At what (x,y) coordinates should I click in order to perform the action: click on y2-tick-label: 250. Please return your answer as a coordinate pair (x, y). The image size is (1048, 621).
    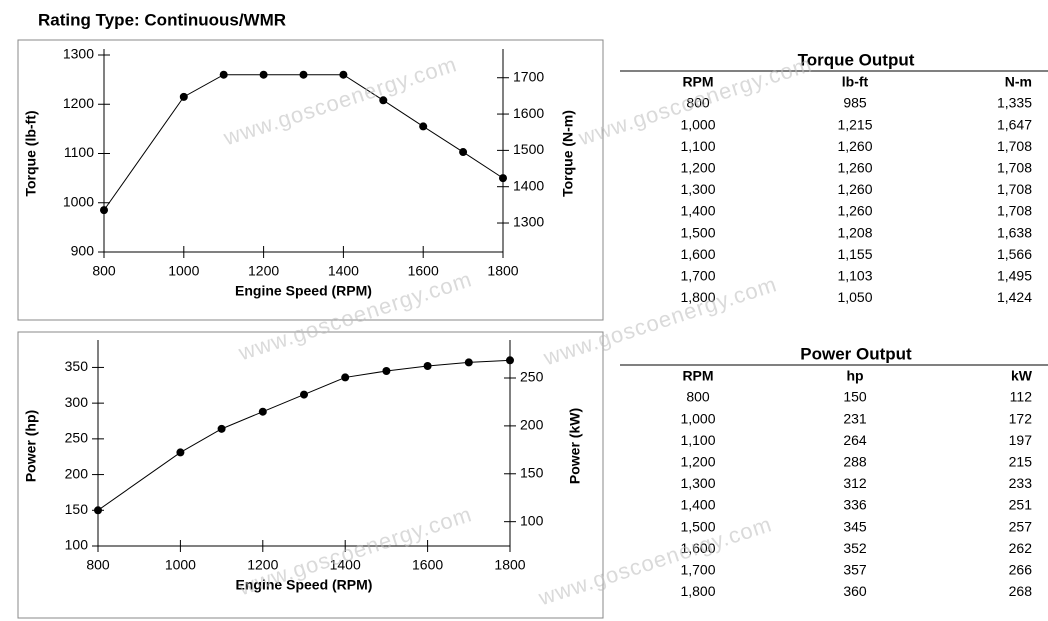
    Looking at the image, I should click on (532, 377).